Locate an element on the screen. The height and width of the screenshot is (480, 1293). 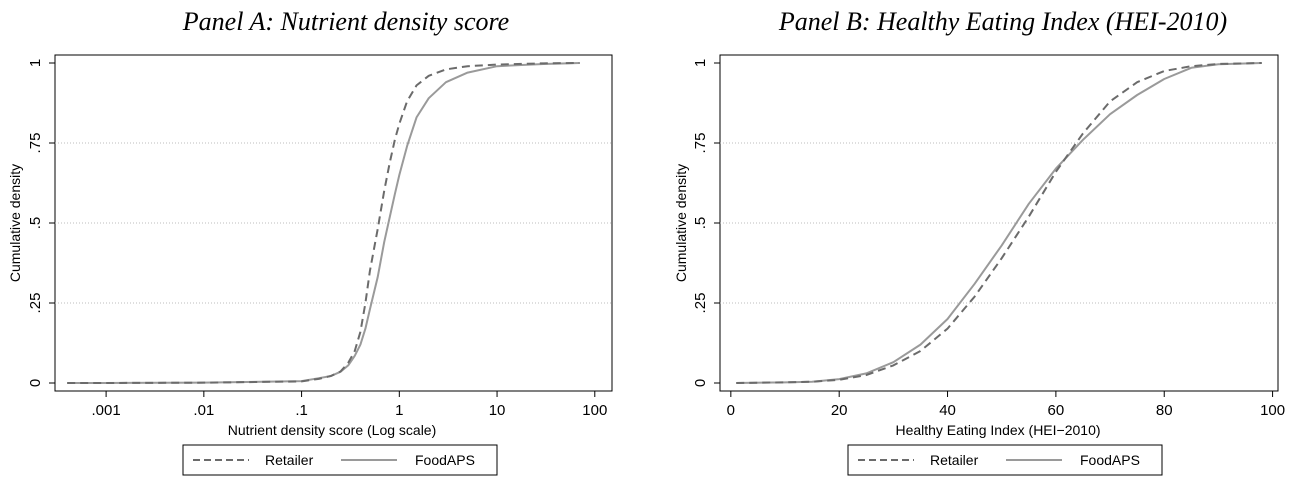
x-tick-label: 20 is located at coordinates (839, 410).